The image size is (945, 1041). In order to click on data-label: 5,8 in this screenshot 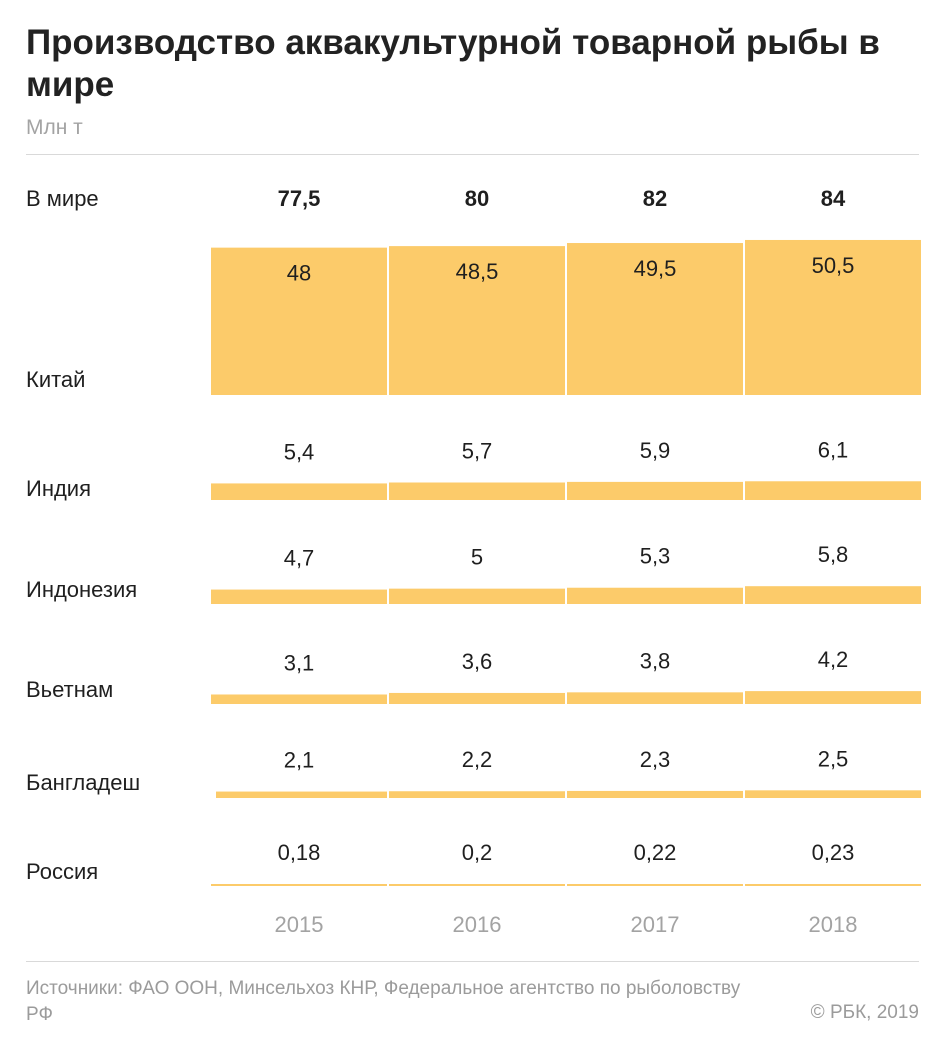, I will do `click(833, 554)`.